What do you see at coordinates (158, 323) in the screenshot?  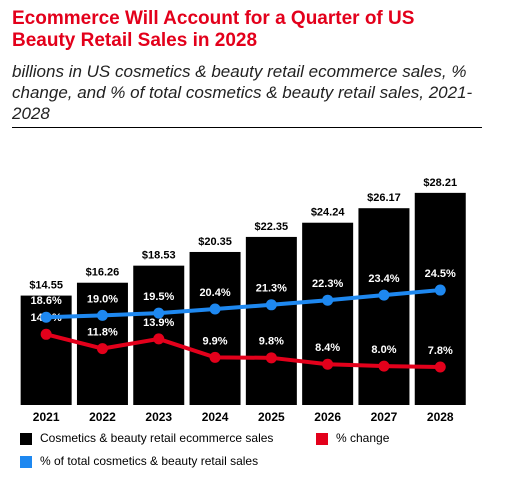 I see `line-value-label: 13.9%` at bounding box center [158, 323].